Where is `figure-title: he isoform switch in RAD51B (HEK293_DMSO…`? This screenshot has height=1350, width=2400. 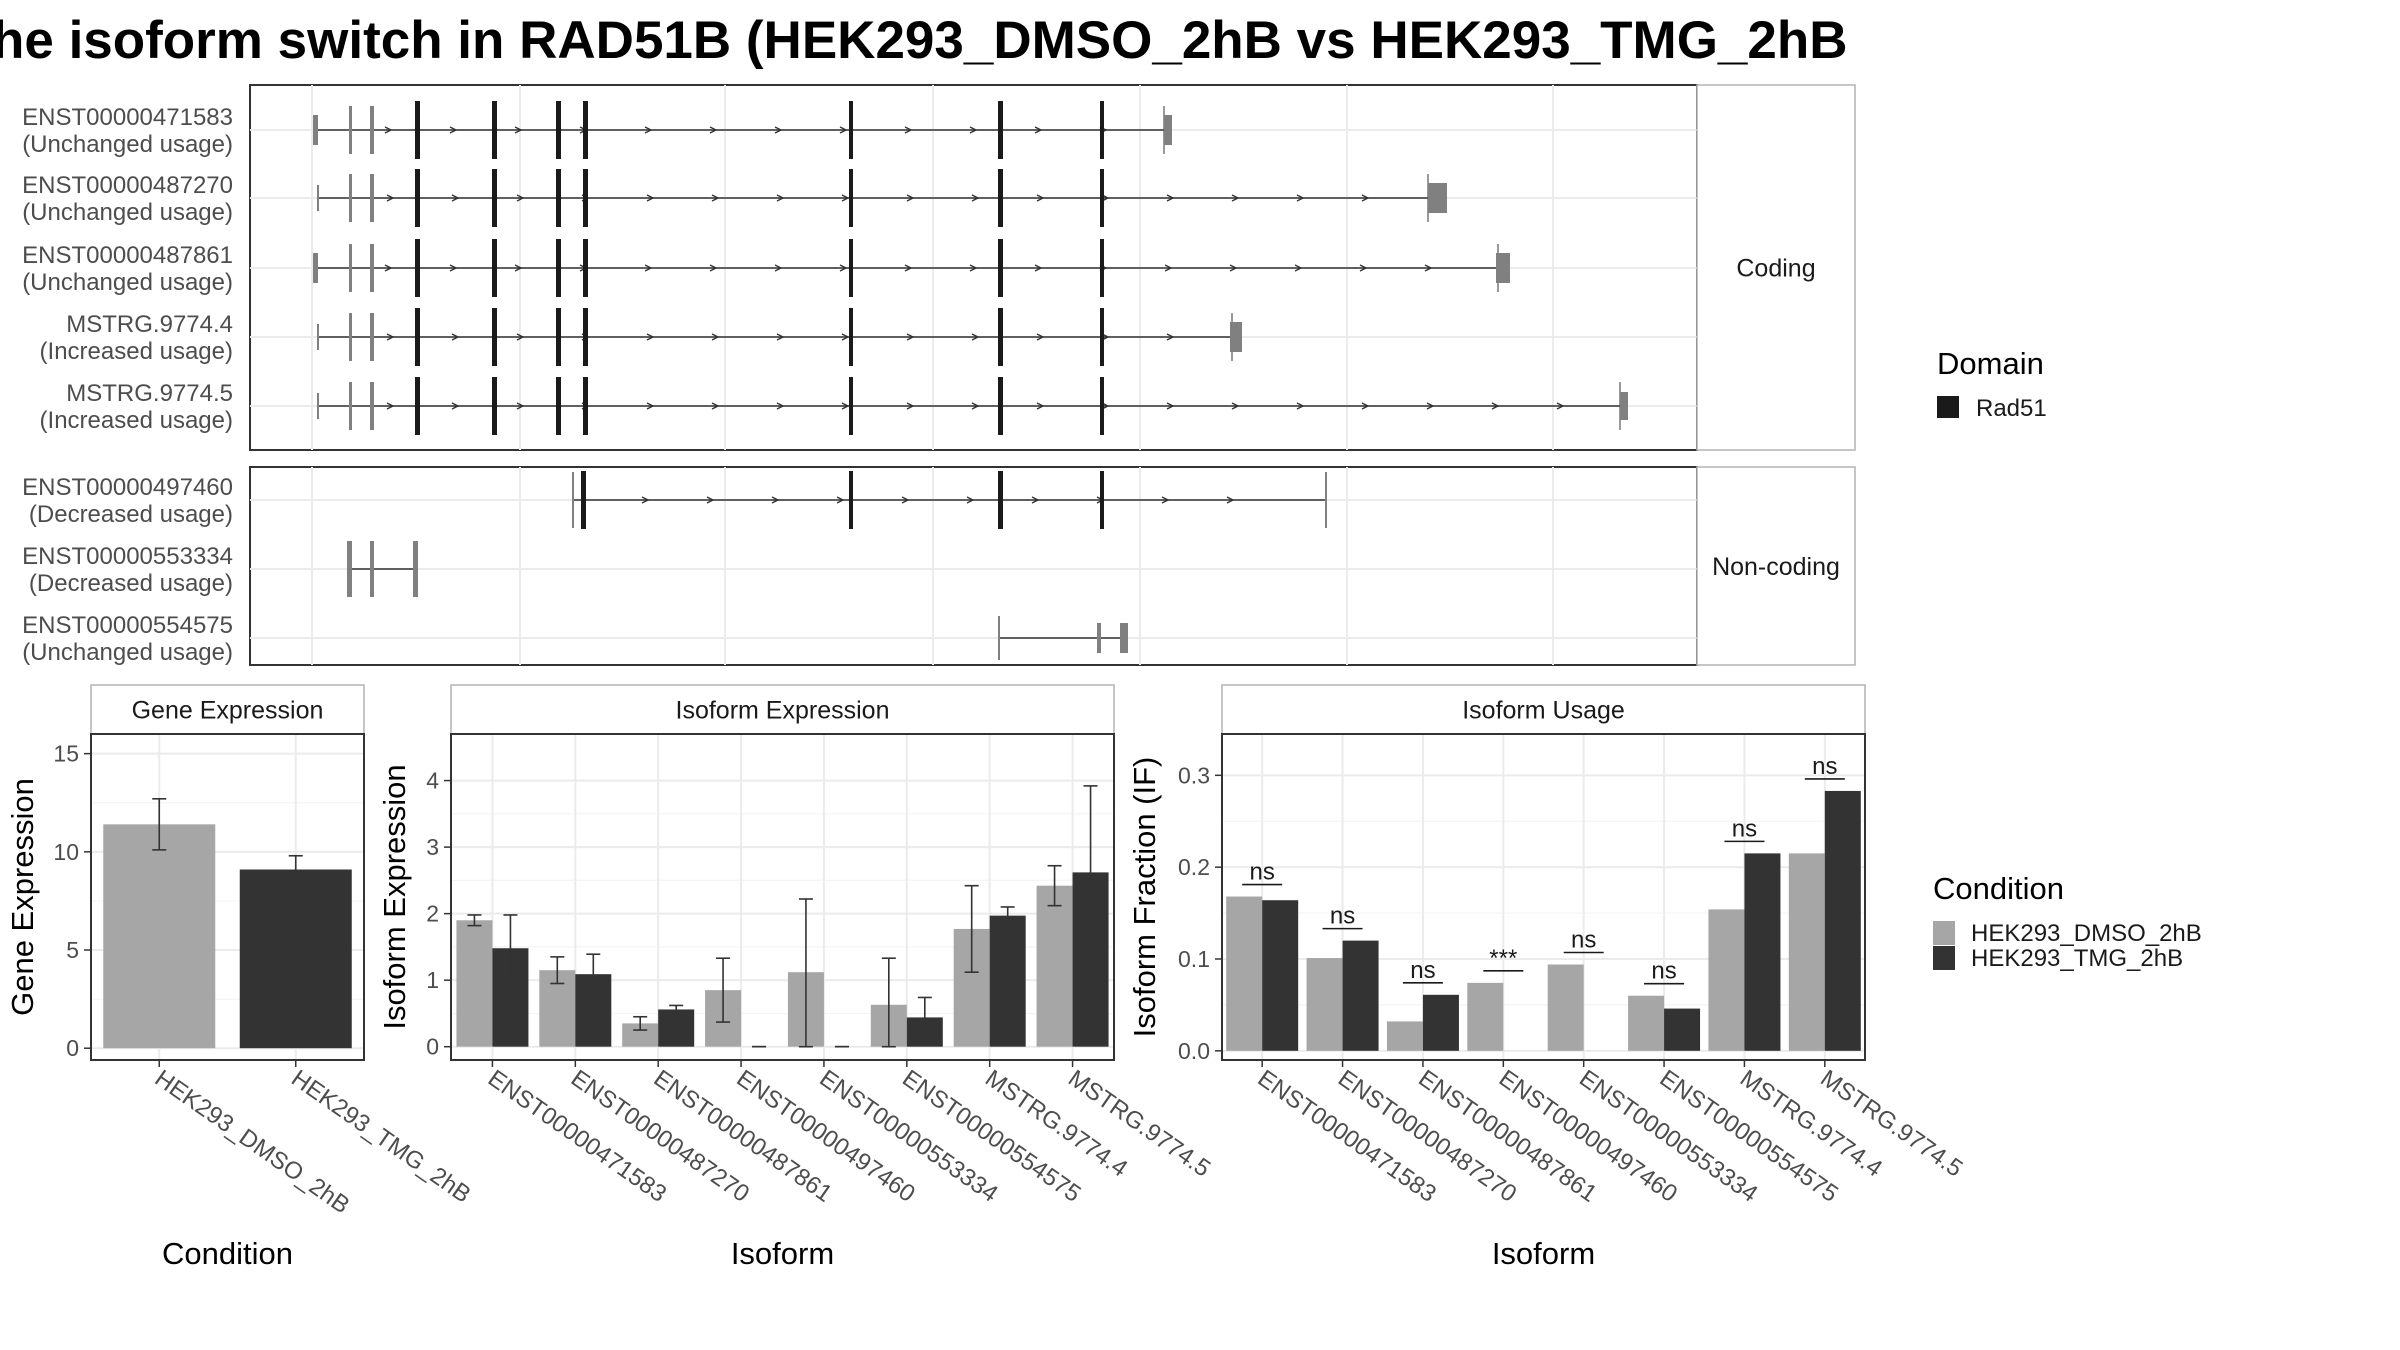 figure-title: he isoform switch in RAD51B (HEK293_DMSO… is located at coordinates (924, 40).